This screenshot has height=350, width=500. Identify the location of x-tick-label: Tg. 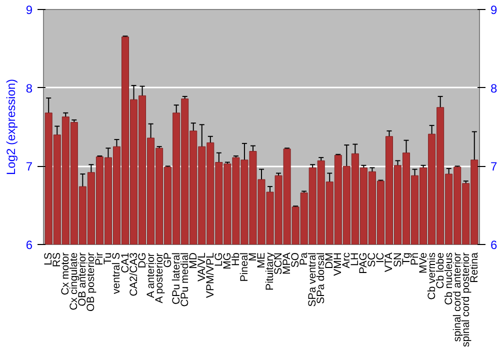
(406, 258).